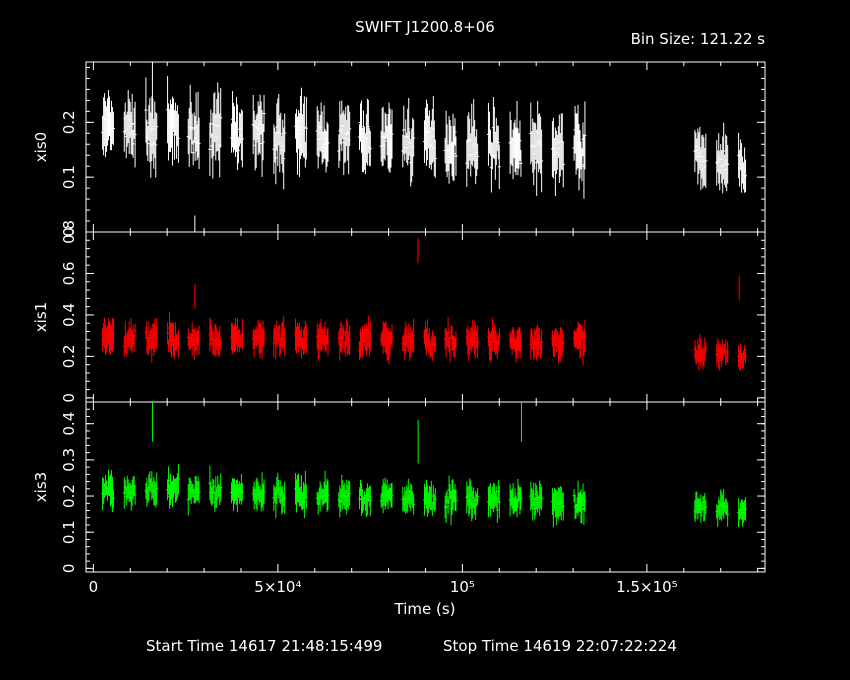  I want to click on y-axis-label: xis3, so click(41, 487).